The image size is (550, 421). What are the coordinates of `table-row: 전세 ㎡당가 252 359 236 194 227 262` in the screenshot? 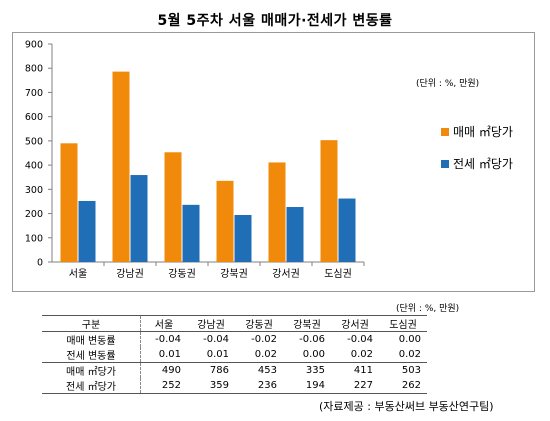 It's located at (234, 386).